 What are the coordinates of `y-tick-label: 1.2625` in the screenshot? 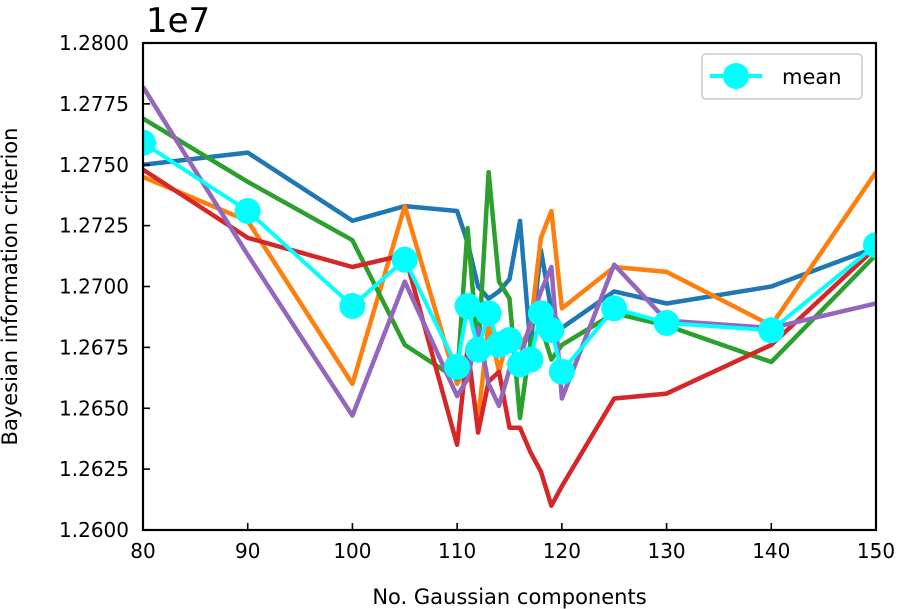 It's located at (94, 469).